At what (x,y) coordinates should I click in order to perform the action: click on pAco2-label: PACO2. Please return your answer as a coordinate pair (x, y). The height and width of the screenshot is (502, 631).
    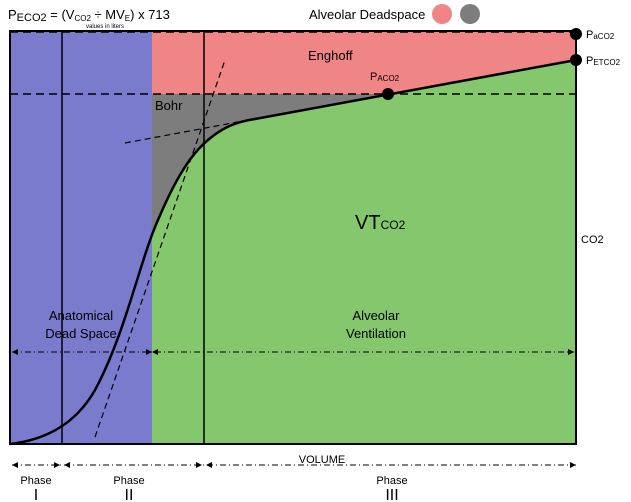
    Looking at the image, I should click on (385, 77).